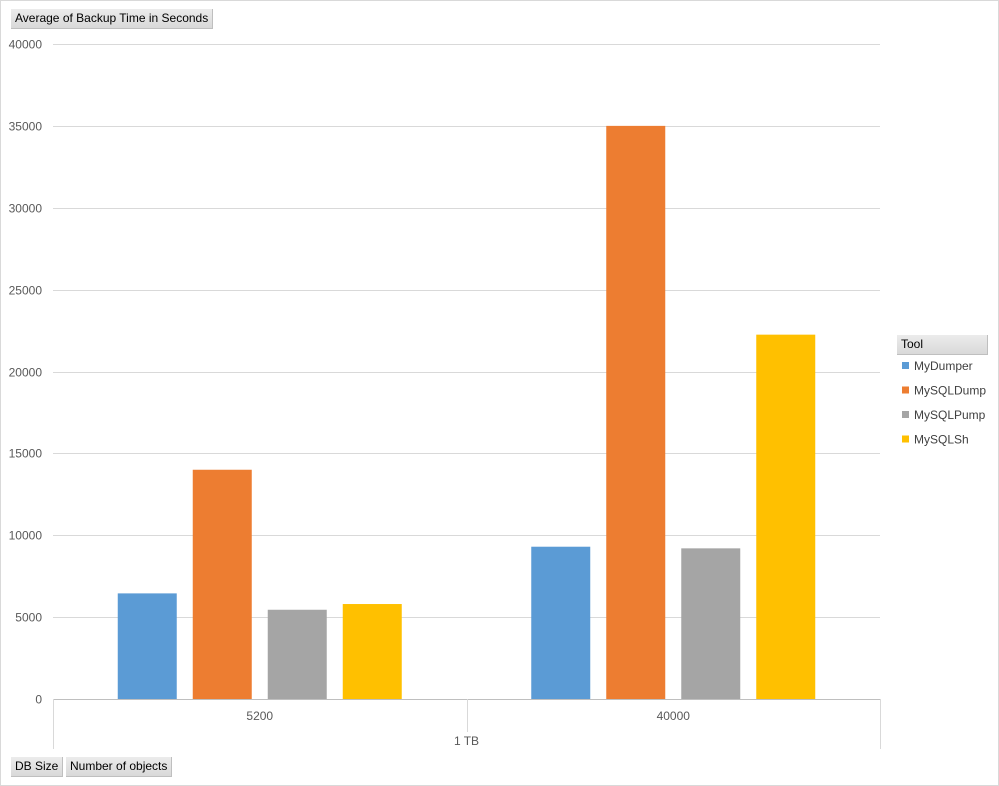 The image size is (999, 786). Describe the element at coordinates (26, 127) in the screenshot. I see `y-tick-label: 35000` at that location.